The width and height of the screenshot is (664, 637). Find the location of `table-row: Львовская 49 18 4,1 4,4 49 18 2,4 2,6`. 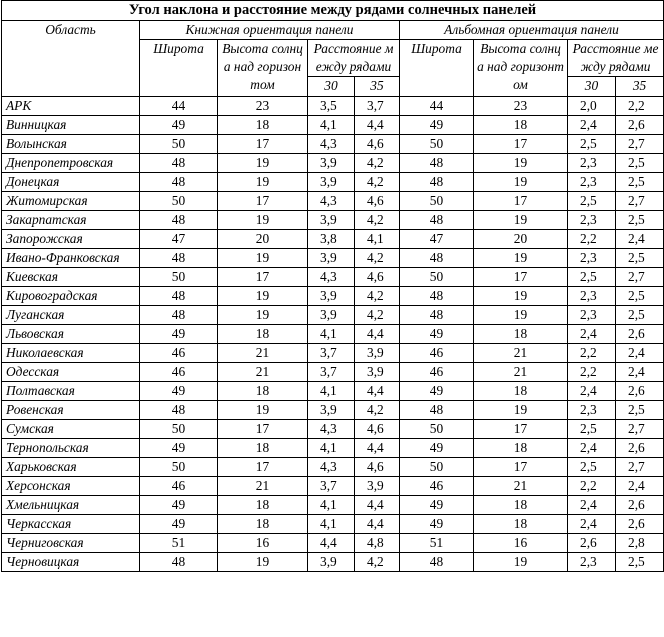

table-row: Львовская 49 18 4,1 4,4 49 18 2,4 2,6 is located at coordinates (332, 334).